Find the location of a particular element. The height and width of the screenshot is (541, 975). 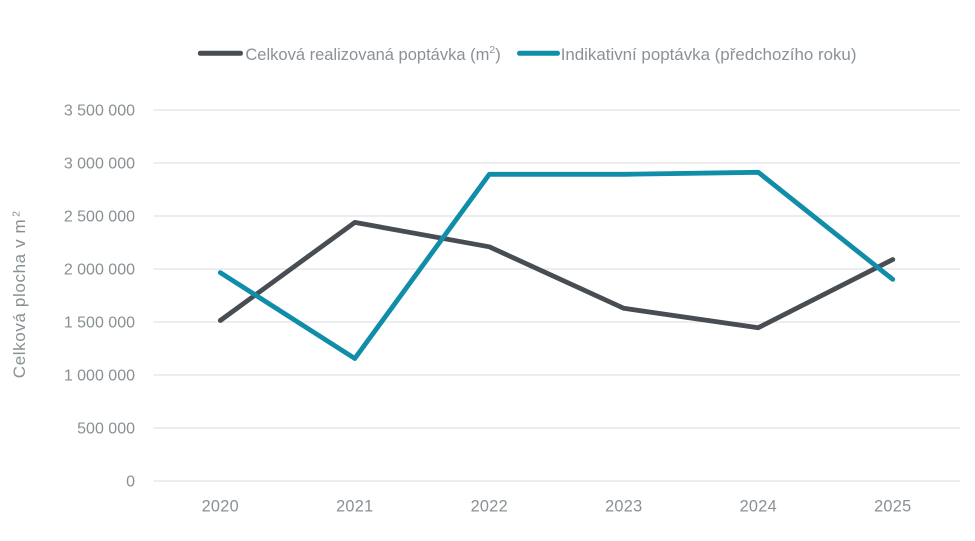

svg-text: 2022 is located at coordinates (489, 507).